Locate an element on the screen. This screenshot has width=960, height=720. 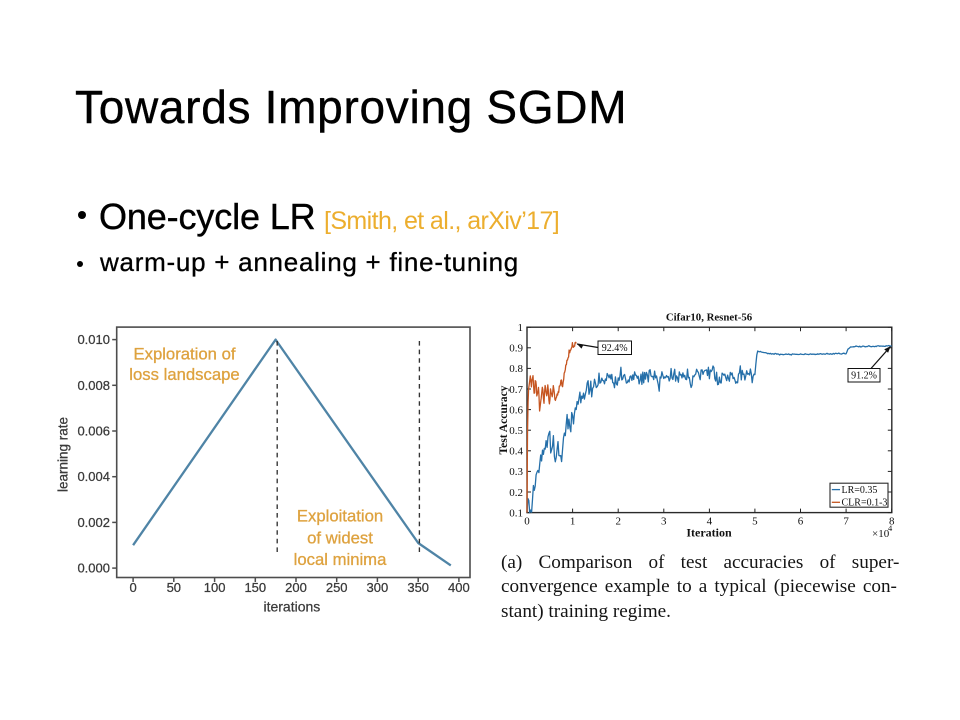
svg-text: Exploration of is located at coordinates (184, 354).